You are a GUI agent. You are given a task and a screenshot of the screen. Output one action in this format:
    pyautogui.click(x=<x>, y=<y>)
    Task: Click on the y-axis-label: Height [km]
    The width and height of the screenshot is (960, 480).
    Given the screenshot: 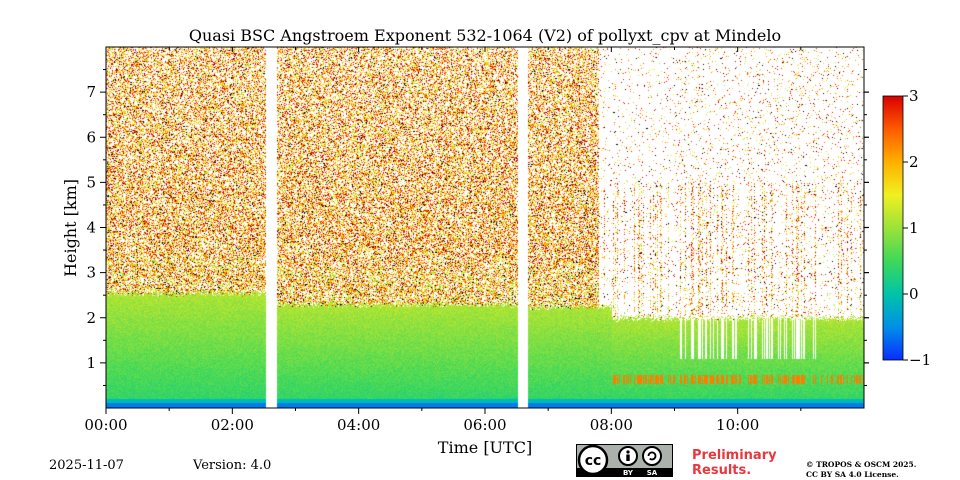 What is the action you would take?
    pyautogui.click(x=70, y=228)
    